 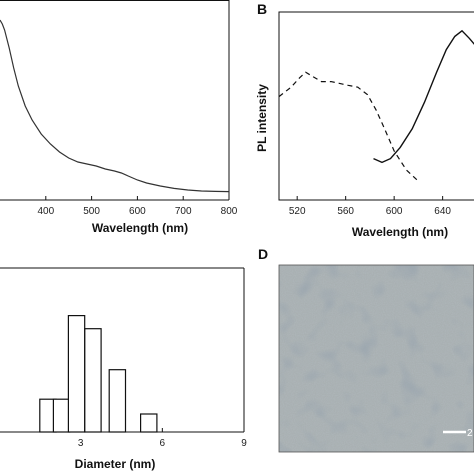 What do you see at coordinates (370, 206) in the screenshot?
I see `panel-b-ticks: 520 560 600 640` at bounding box center [370, 206].